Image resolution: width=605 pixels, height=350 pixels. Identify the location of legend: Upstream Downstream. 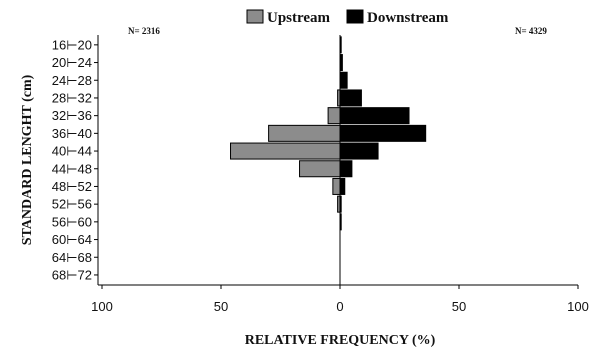
(347, 17).